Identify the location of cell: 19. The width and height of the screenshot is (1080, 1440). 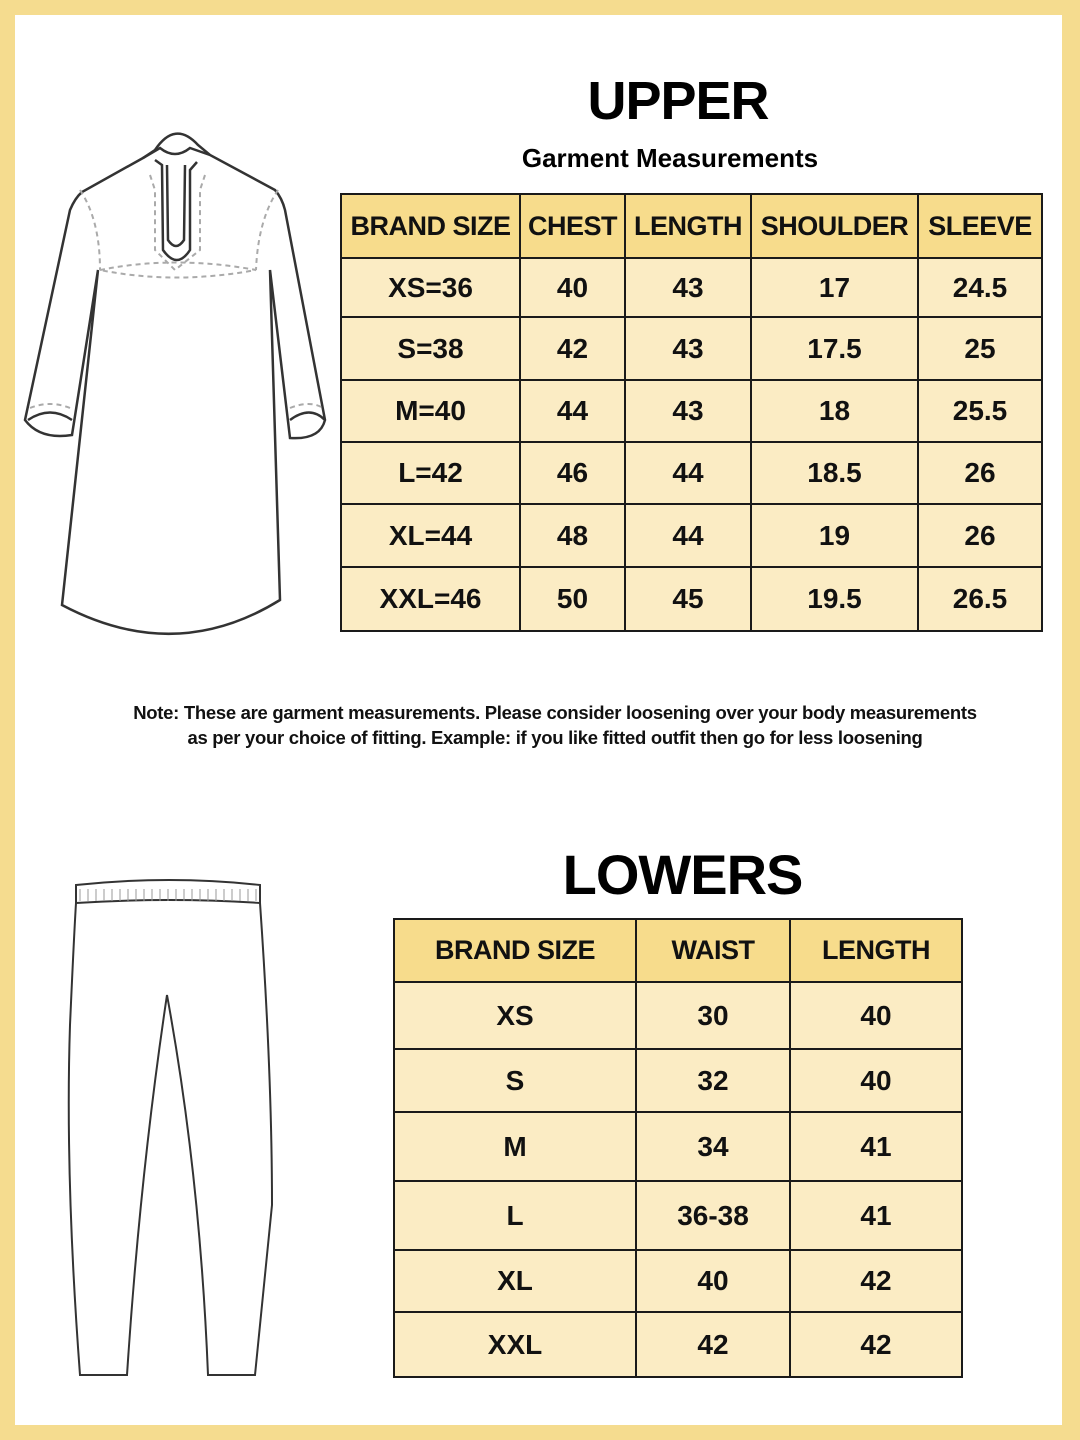
(834, 535).